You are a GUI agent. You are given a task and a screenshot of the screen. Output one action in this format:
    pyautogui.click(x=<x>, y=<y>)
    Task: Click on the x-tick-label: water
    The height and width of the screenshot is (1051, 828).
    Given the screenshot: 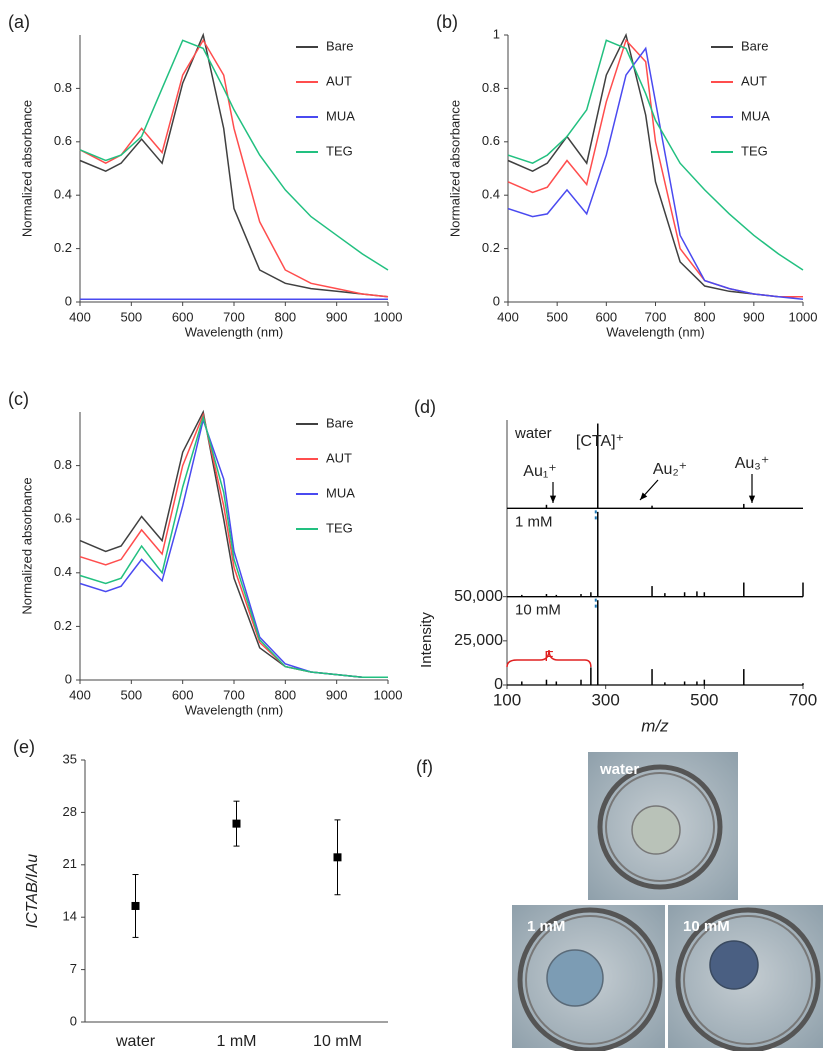 What is the action you would take?
    pyautogui.click(x=135, y=1041)
    